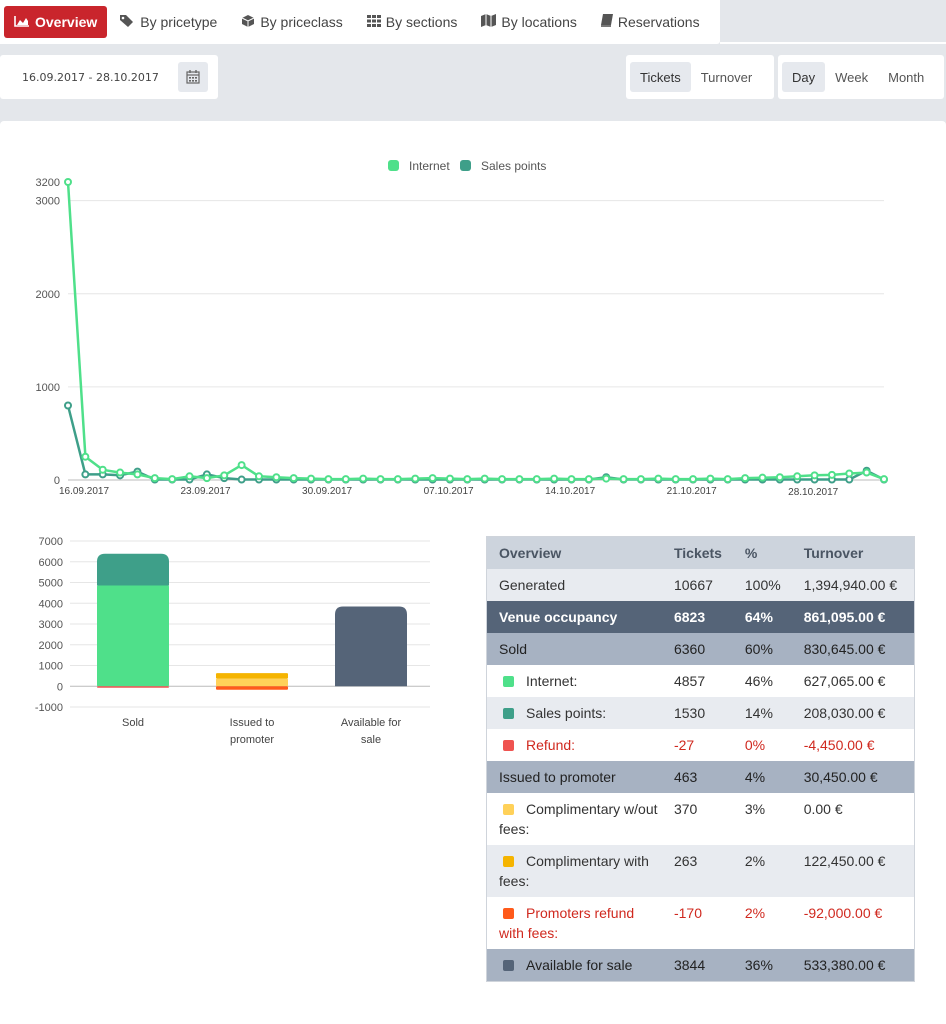  I want to click on table-row: Refund: -27 0% -4,450.00 €, so click(700, 745).